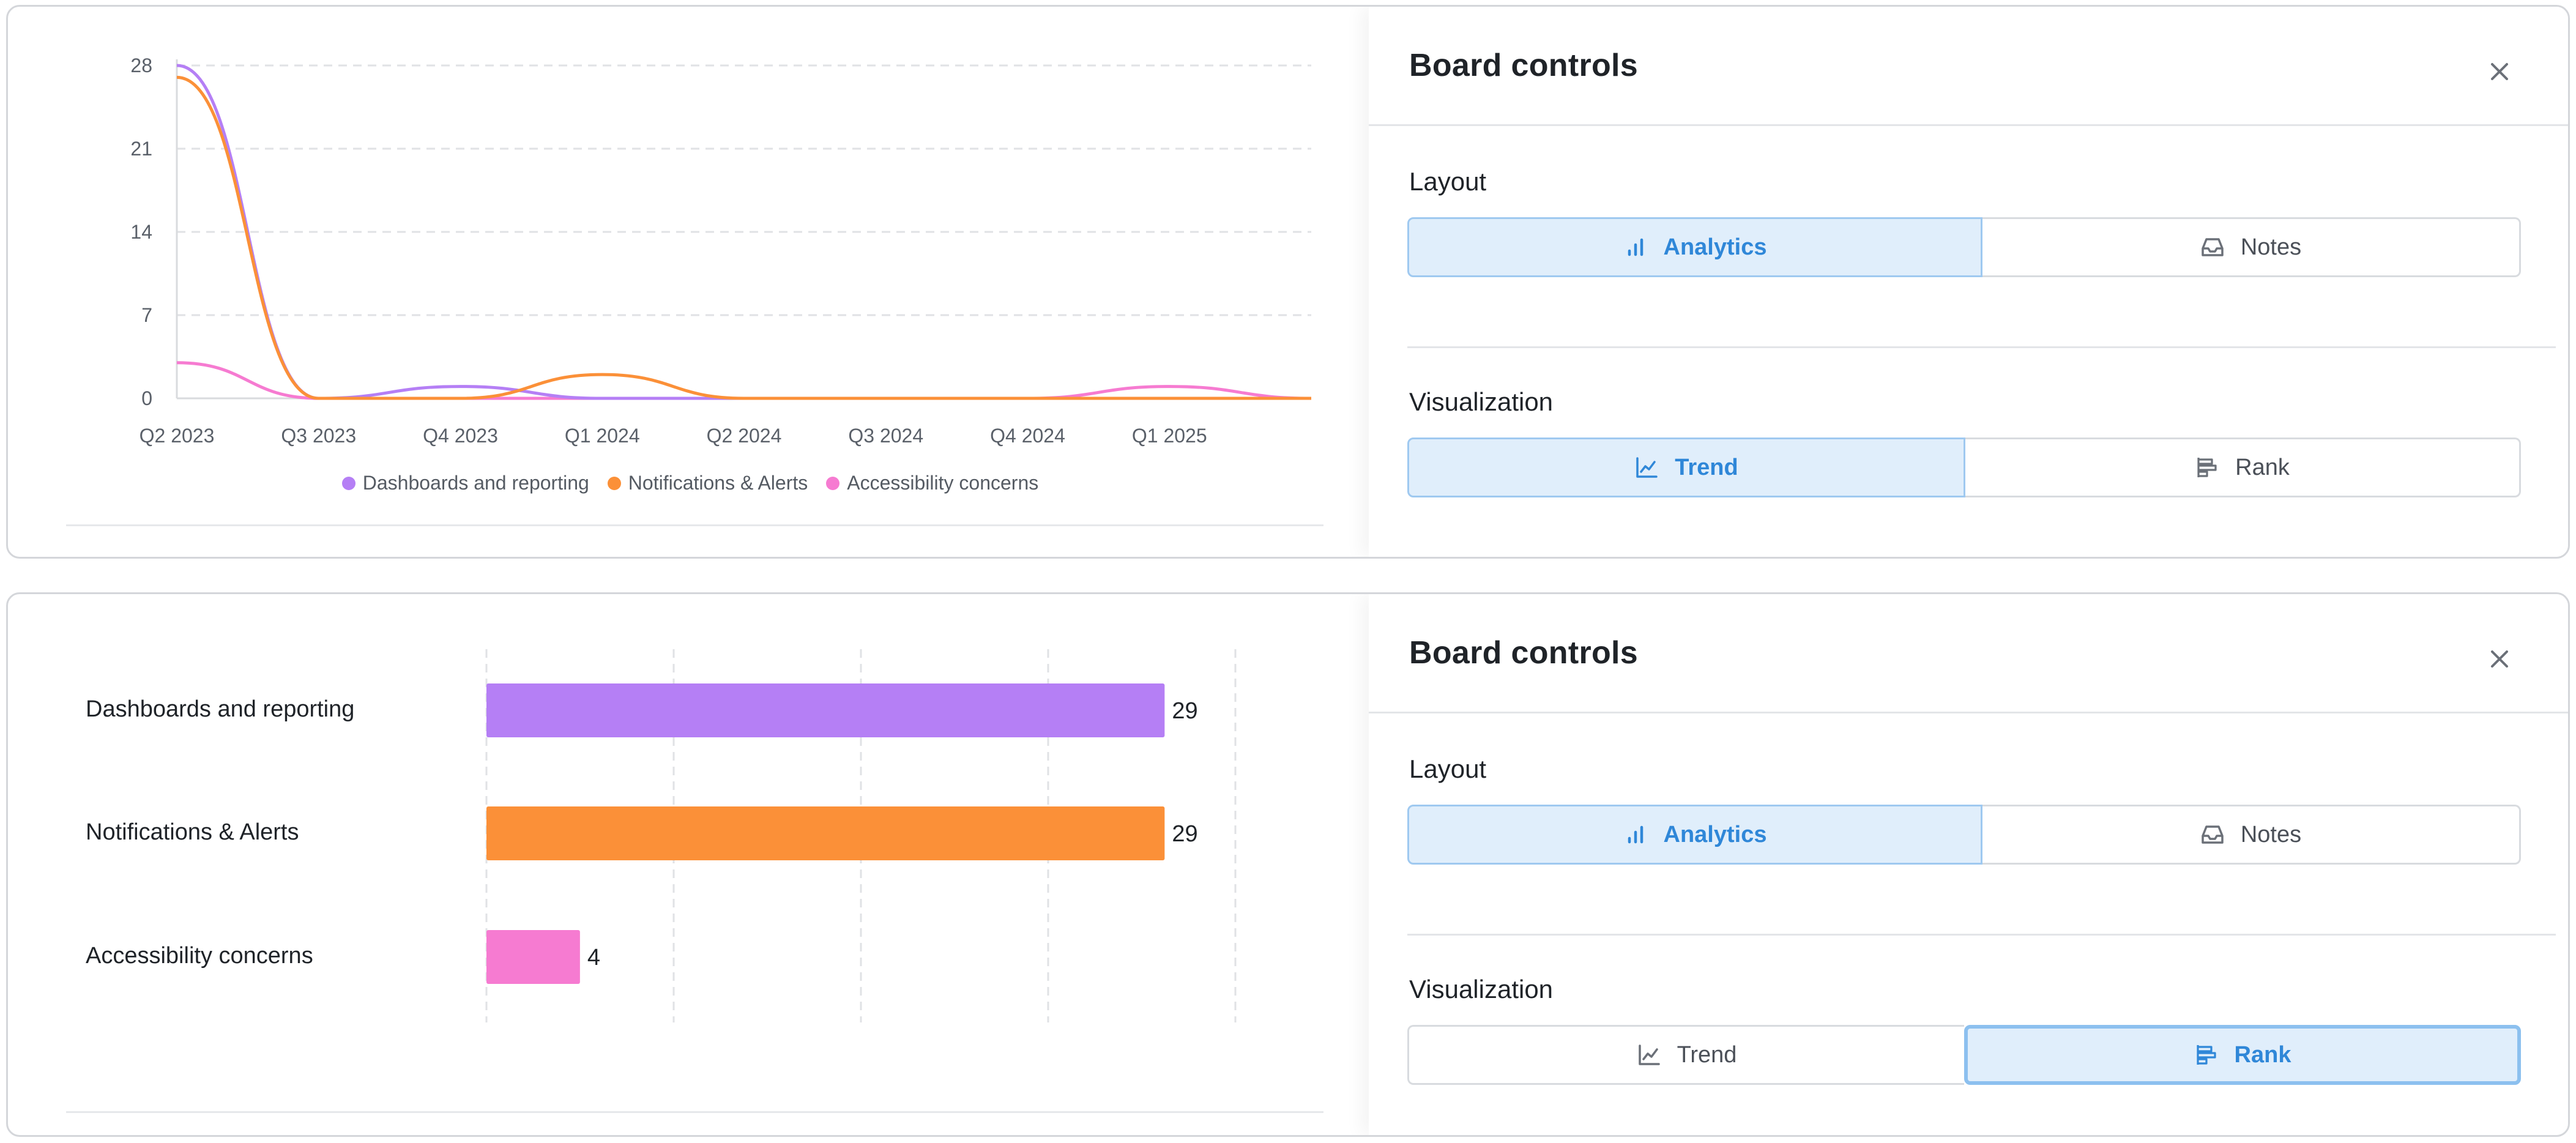  I want to click on y-tick-label: 7, so click(146, 315).